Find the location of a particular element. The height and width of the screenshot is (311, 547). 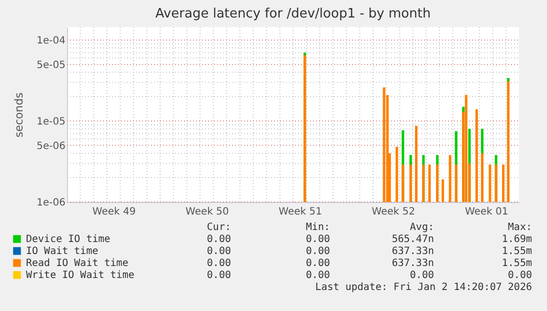

y-tick-label: 1e-06 is located at coordinates (51, 203).